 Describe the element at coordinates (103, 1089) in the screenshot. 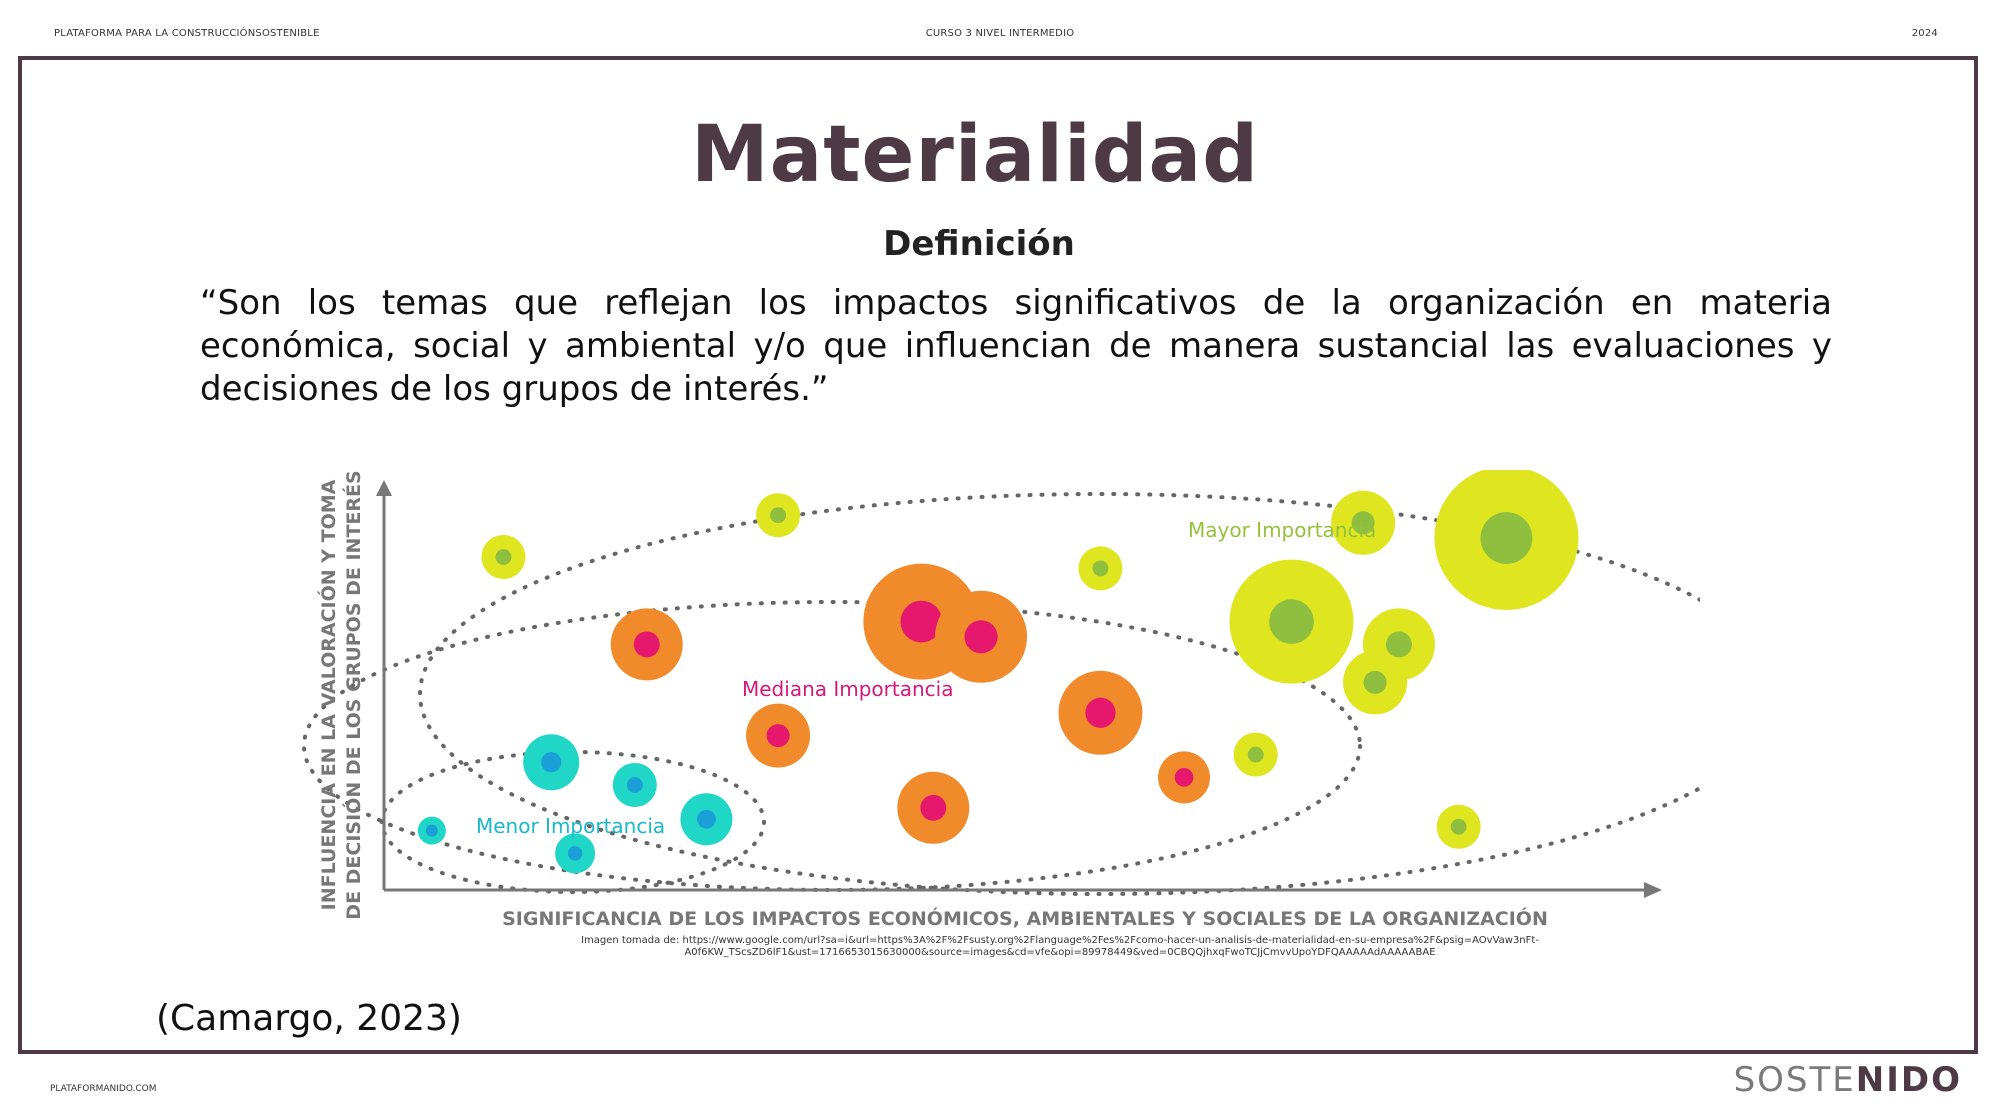

I see `footer-website: PLATAFORMANIDO.COM` at that location.